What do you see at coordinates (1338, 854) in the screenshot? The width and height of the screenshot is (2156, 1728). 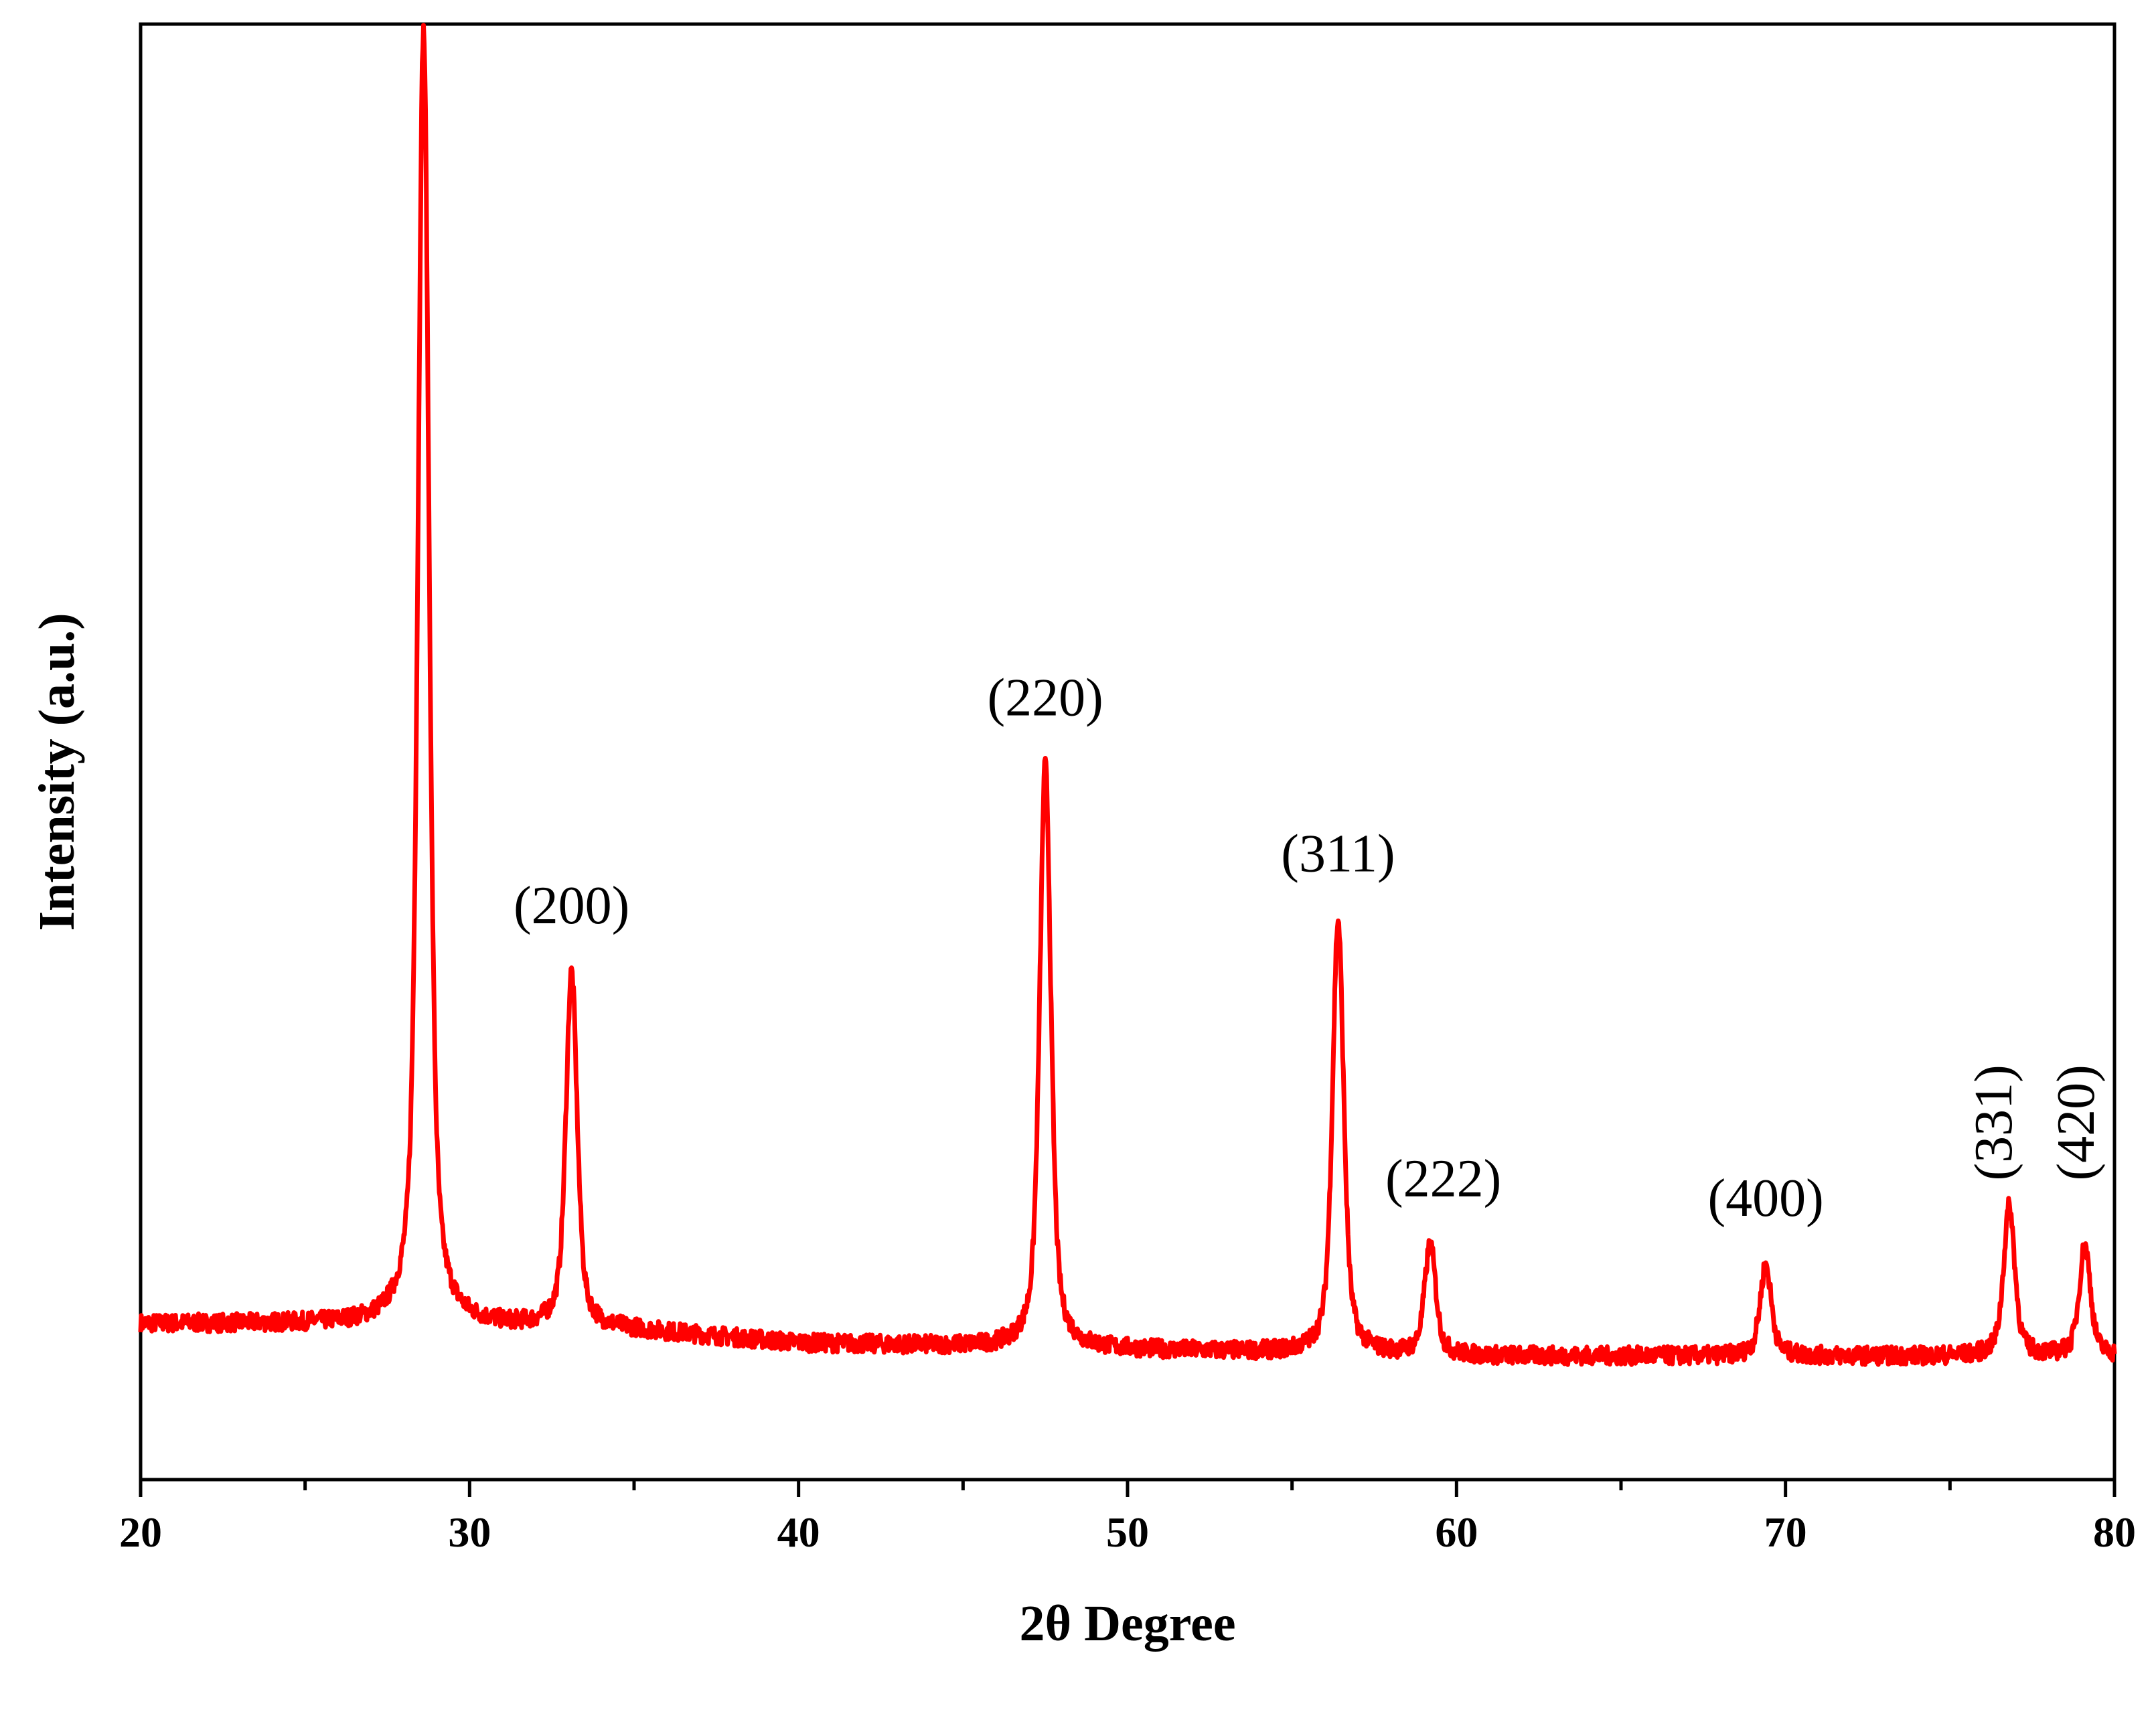 I see `peak-label: (311)` at bounding box center [1338, 854].